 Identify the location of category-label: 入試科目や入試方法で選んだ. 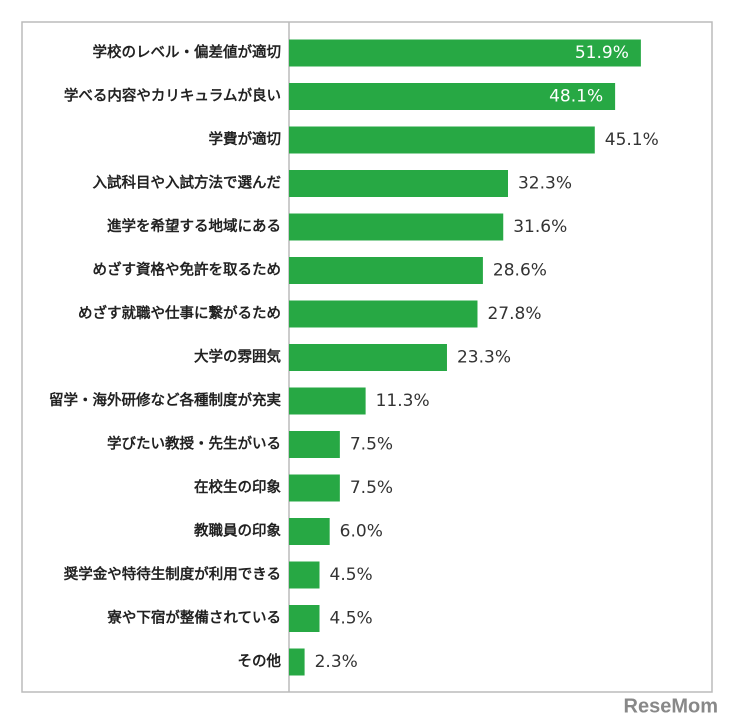
(187, 183).